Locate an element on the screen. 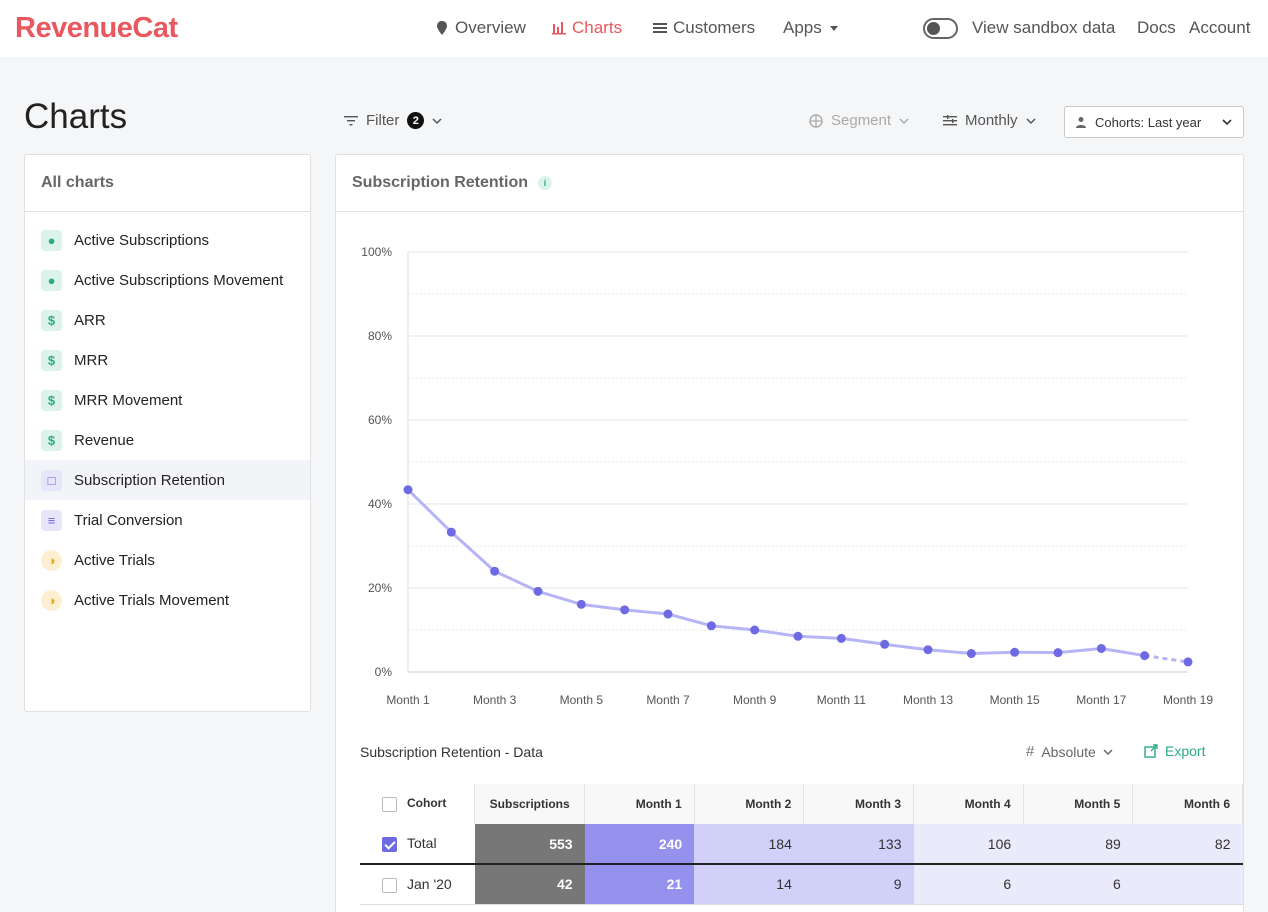 The width and height of the screenshot is (1268, 912). sidebar-item-label: ARR is located at coordinates (90, 320).